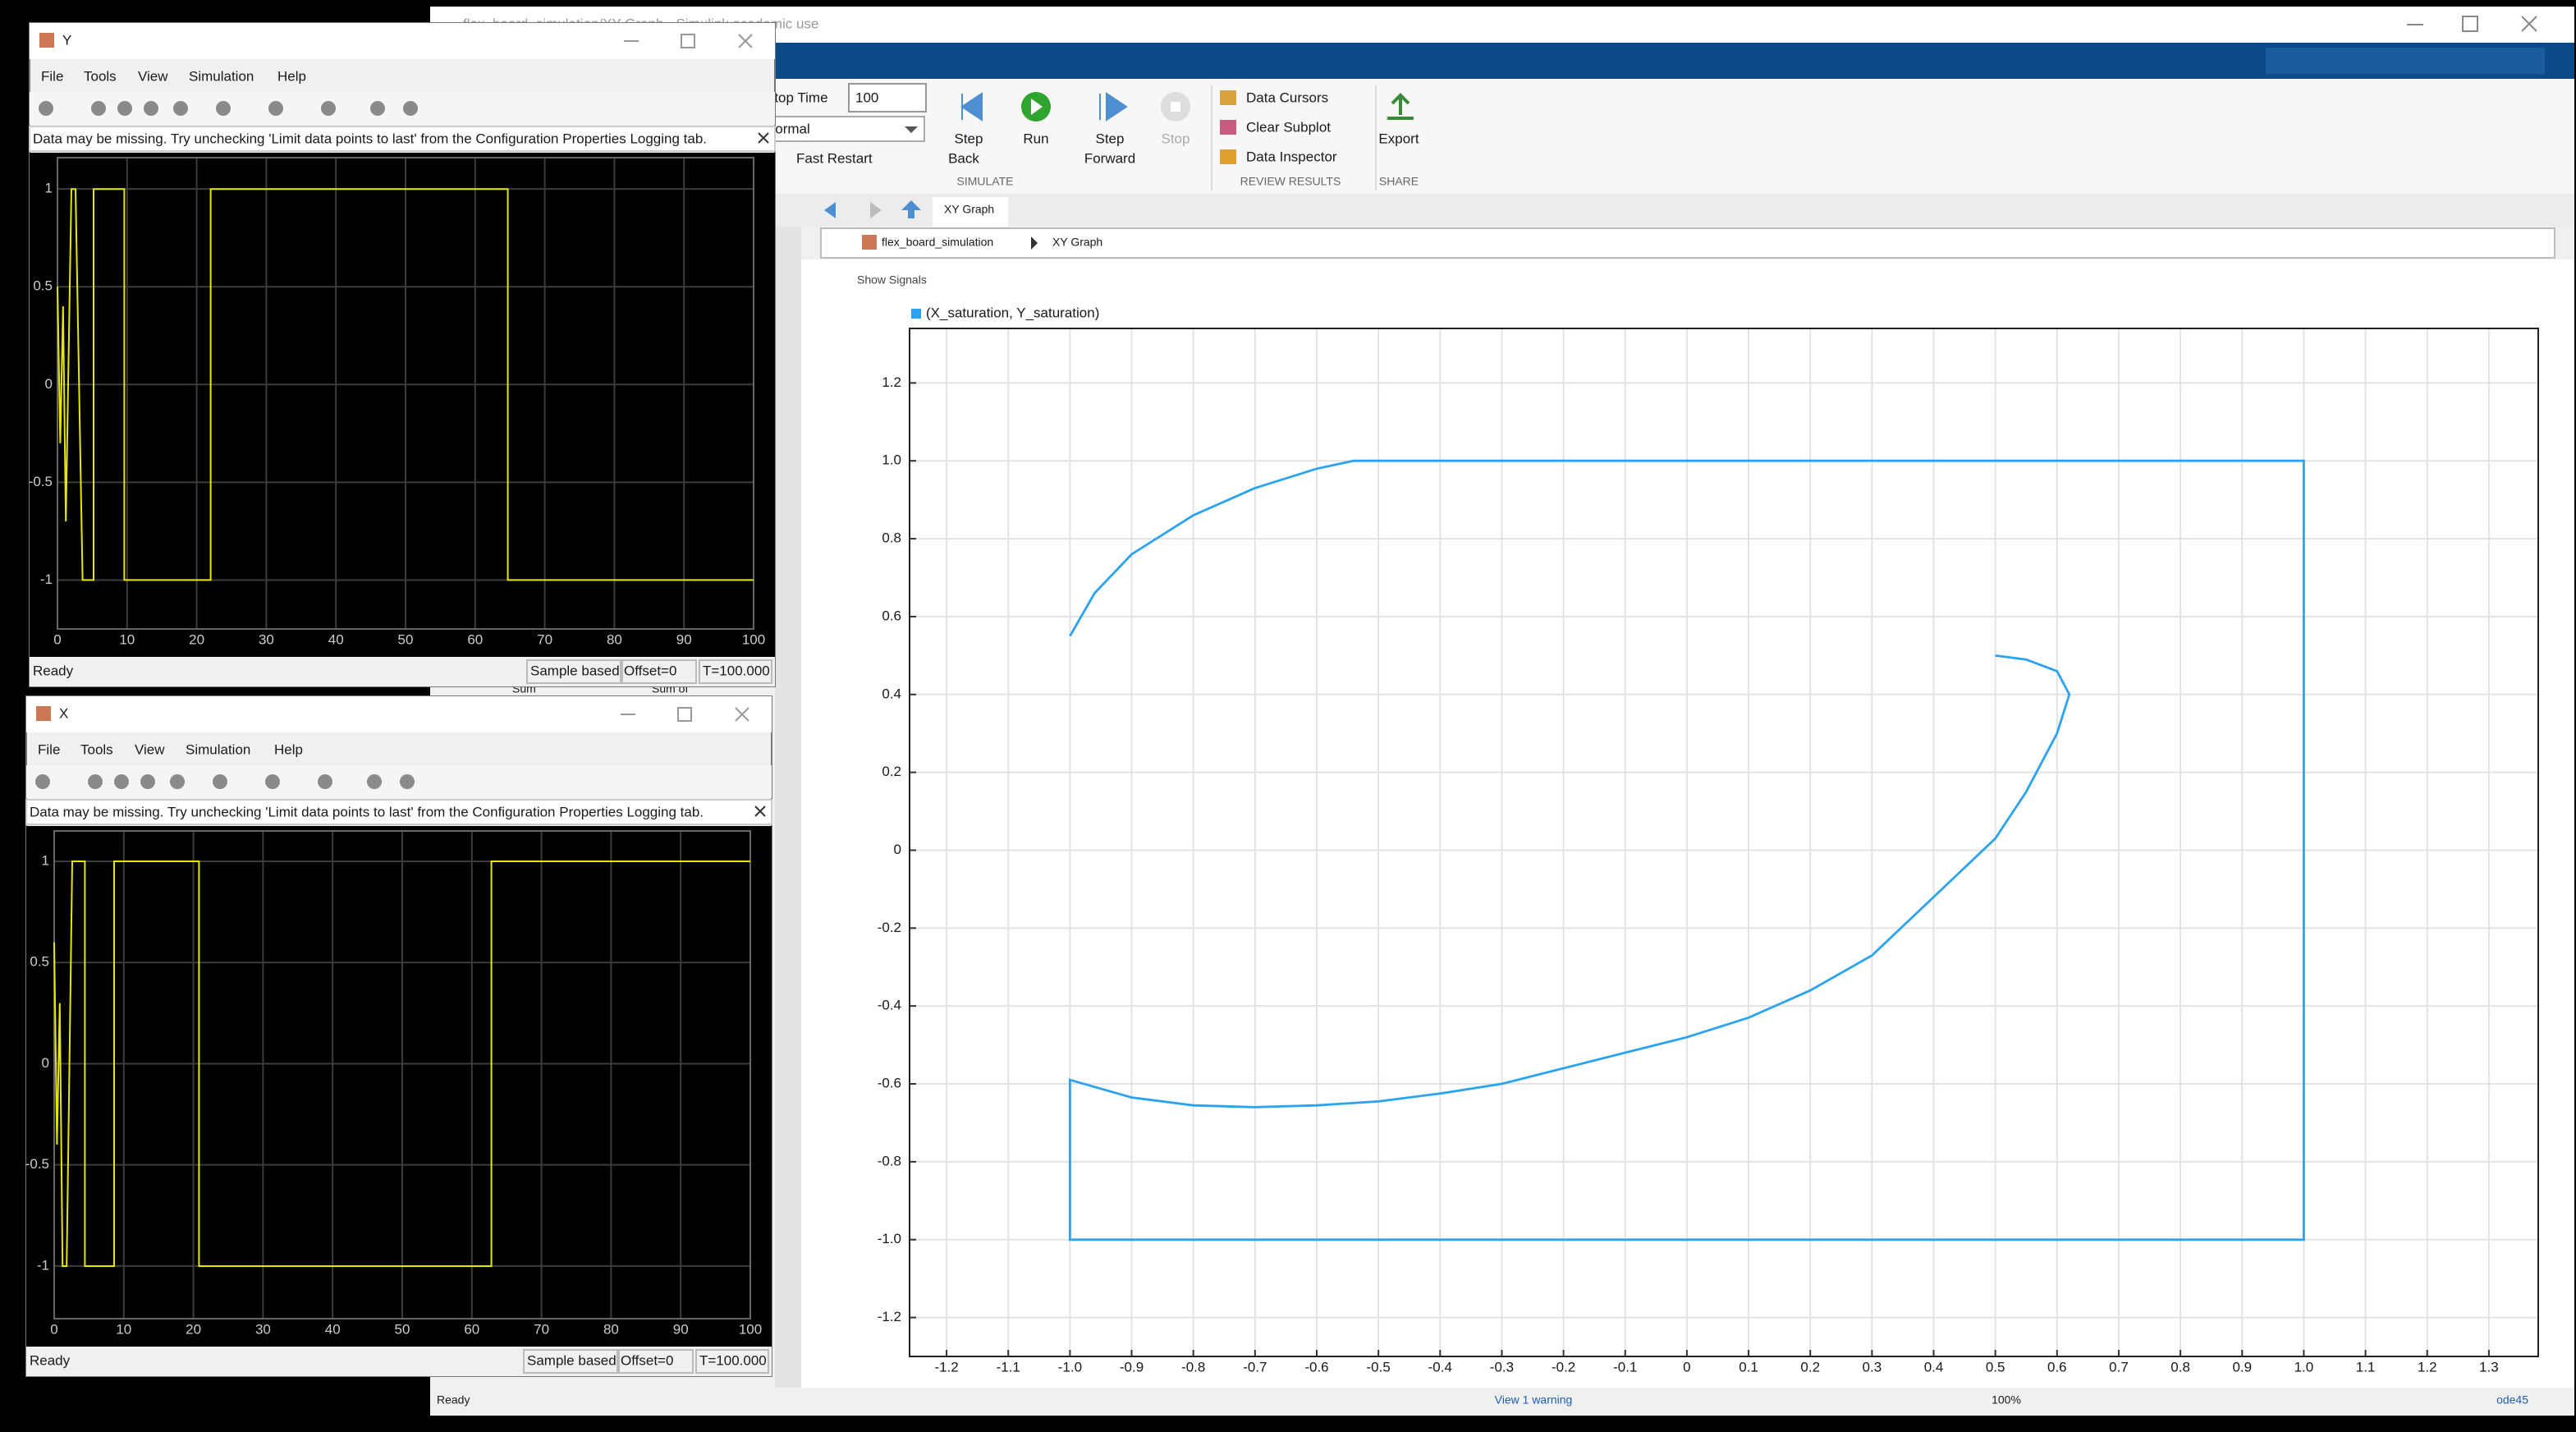  Describe the element at coordinates (2512, 1400) in the screenshot. I see `status-solver: ode45` at that location.